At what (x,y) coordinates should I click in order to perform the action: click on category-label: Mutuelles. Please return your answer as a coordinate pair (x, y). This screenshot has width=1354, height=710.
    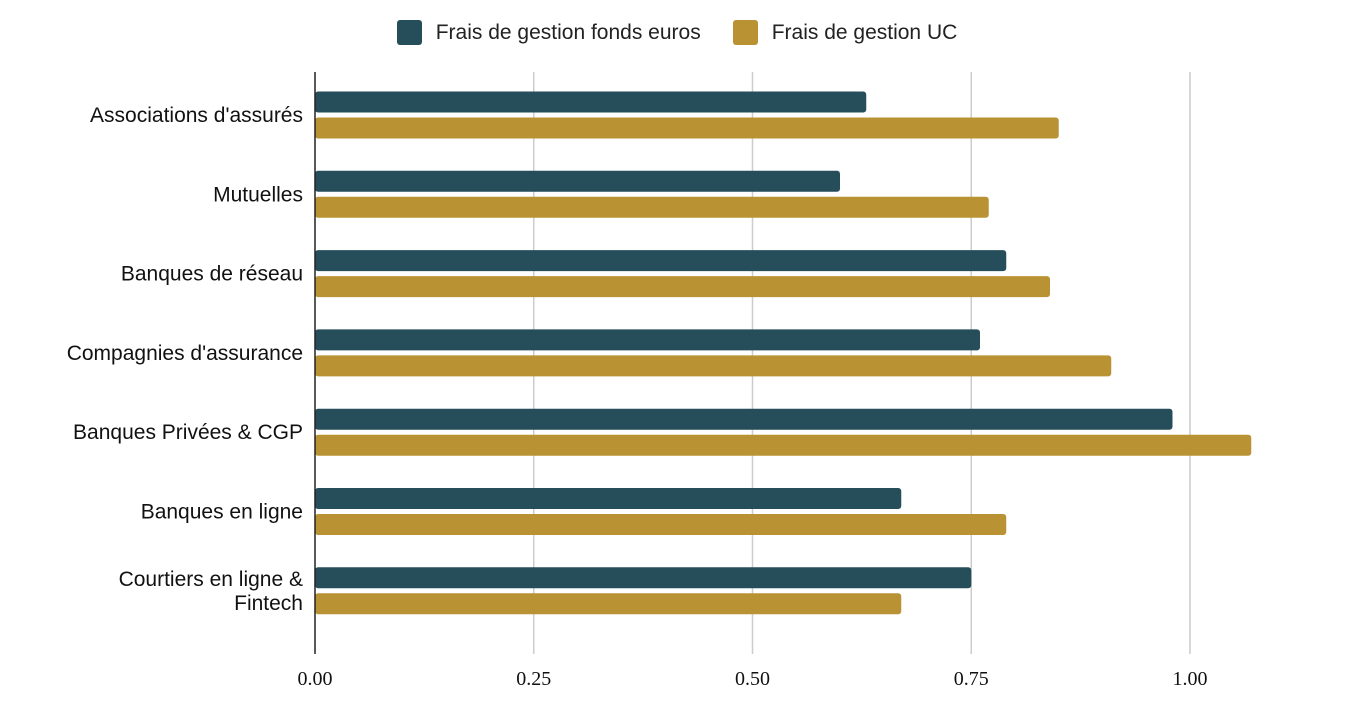
    Looking at the image, I should click on (258, 194).